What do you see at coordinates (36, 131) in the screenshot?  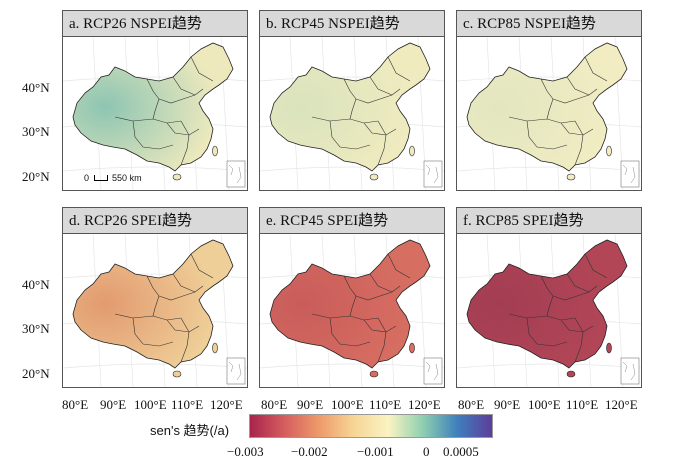 I see `y-tick-label: 30°N` at bounding box center [36, 131].